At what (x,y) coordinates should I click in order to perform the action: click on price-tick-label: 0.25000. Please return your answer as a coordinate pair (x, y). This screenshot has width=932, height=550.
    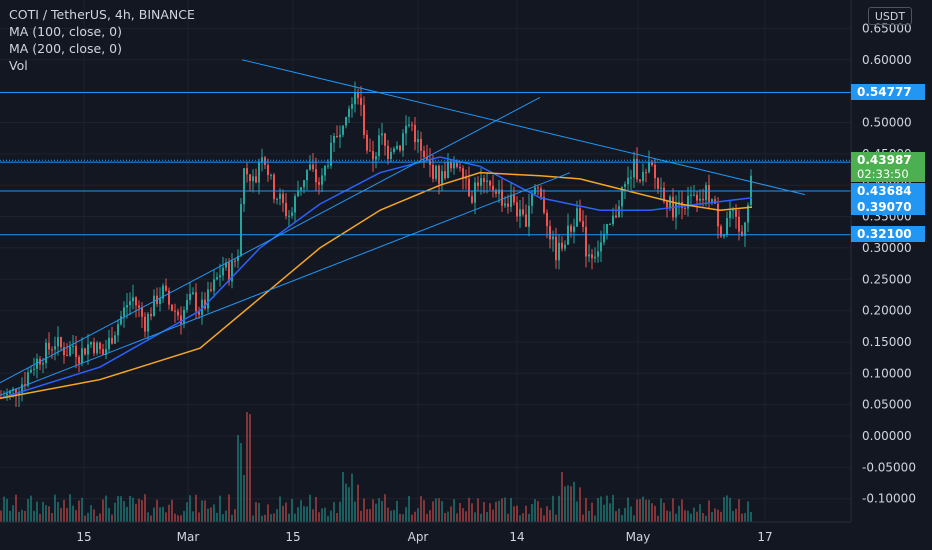
    Looking at the image, I should click on (887, 279).